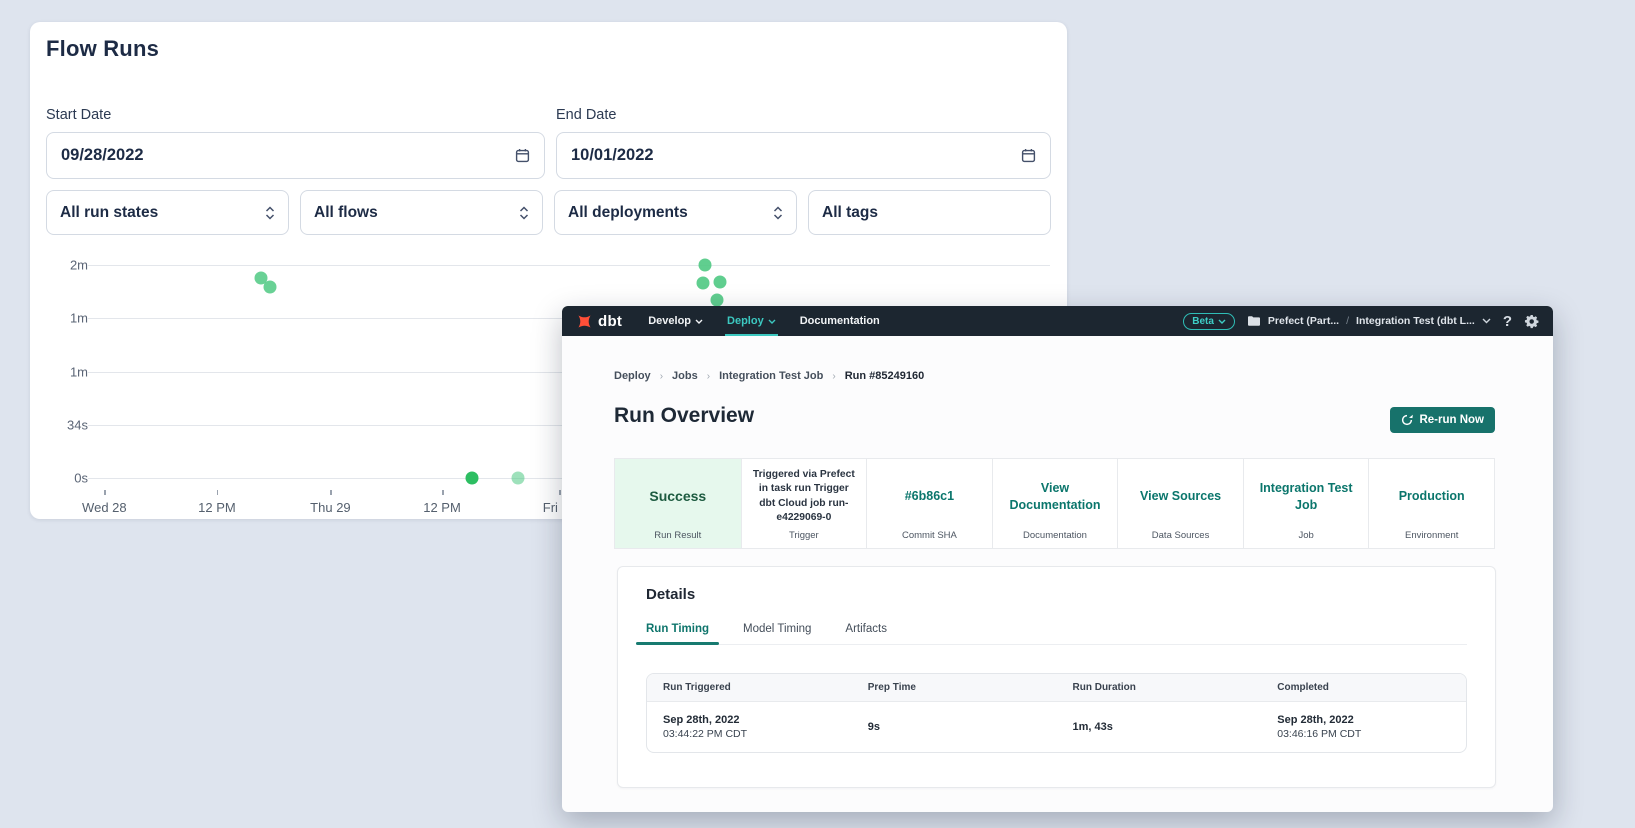 This screenshot has width=1635, height=828. I want to click on status-card-data-sources: View Sources Data Sources, so click(1180, 503).